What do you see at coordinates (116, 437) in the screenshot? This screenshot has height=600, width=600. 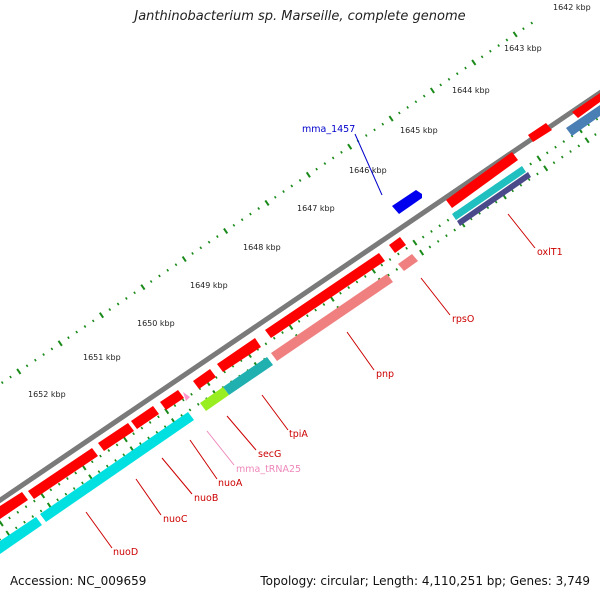 I see `gene-nuoC-cds` at bounding box center [116, 437].